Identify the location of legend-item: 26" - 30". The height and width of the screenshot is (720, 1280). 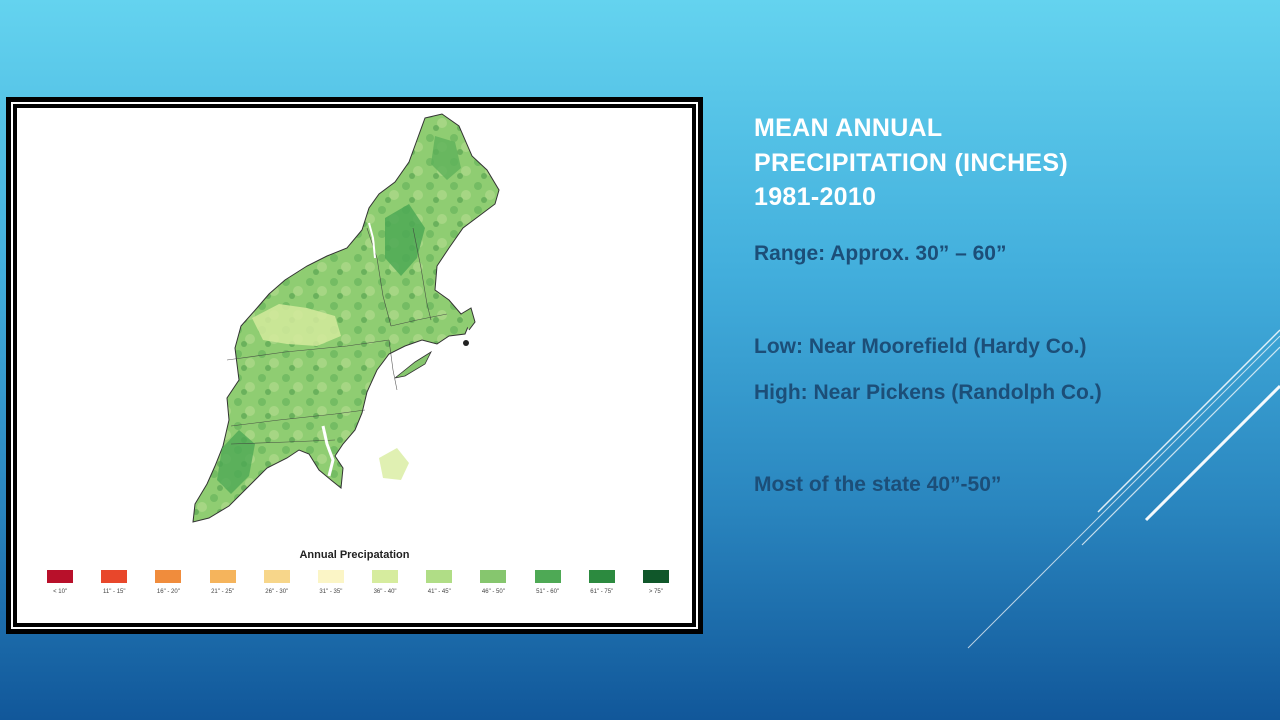
(277, 582).